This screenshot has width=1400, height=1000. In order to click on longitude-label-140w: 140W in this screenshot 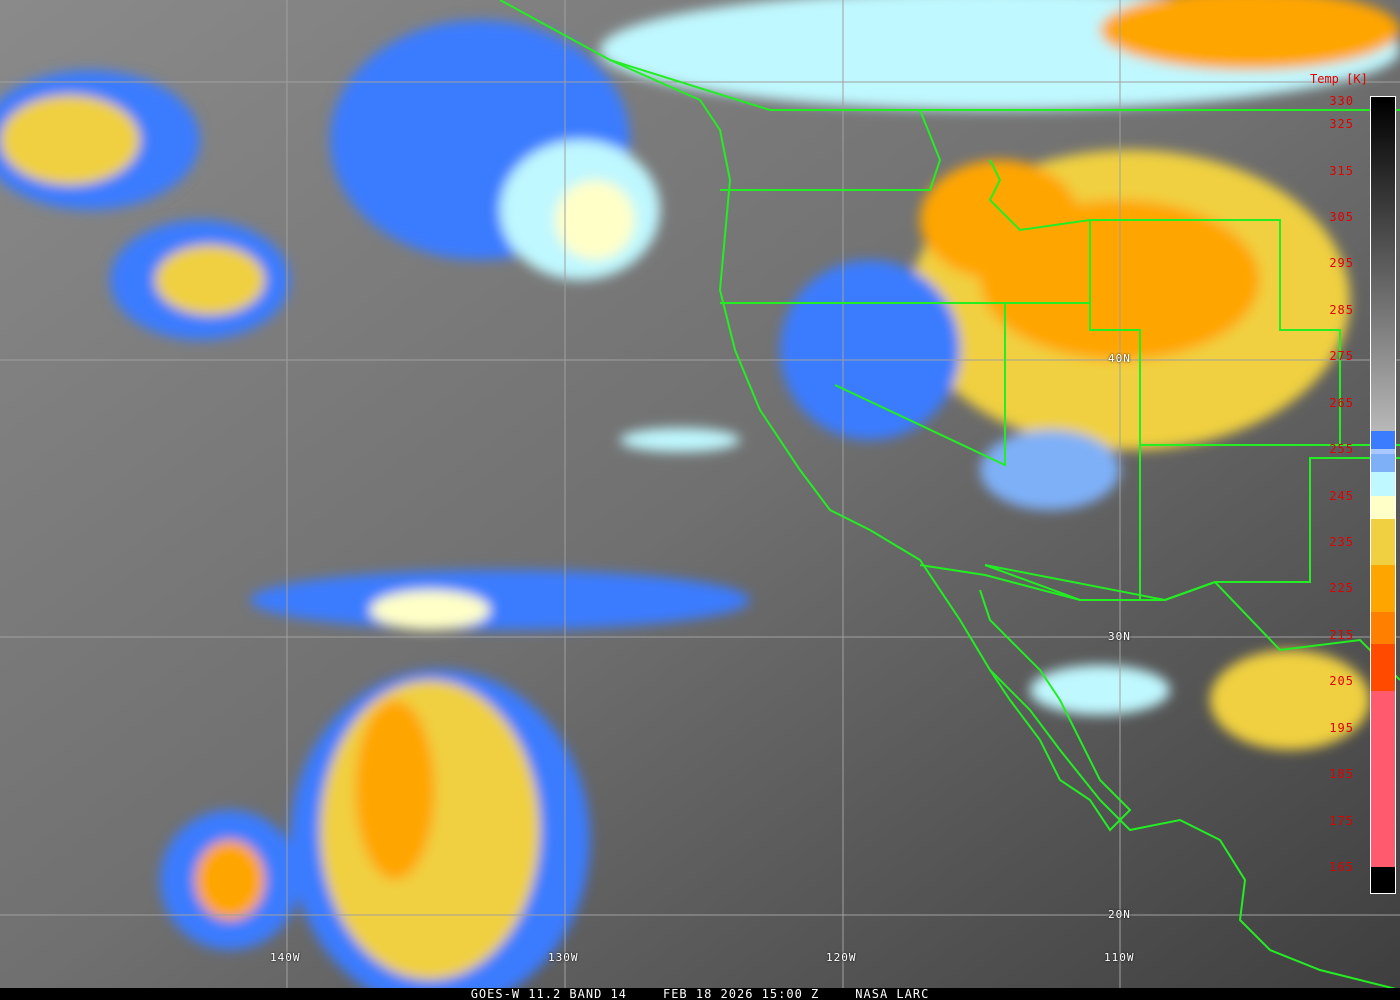, I will do `click(285, 957)`.